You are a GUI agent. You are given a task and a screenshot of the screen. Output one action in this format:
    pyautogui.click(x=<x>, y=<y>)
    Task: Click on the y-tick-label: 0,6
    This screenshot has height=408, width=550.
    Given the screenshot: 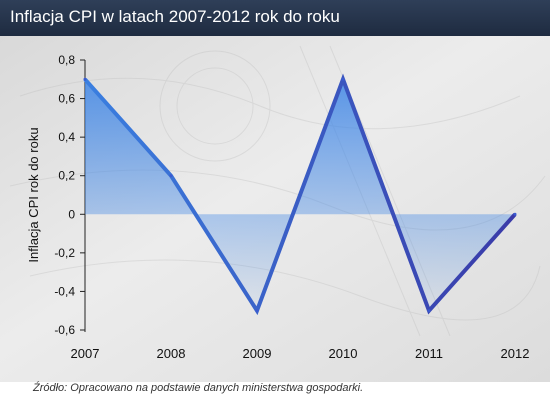 What is the action you would take?
    pyautogui.click(x=66, y=99)
    